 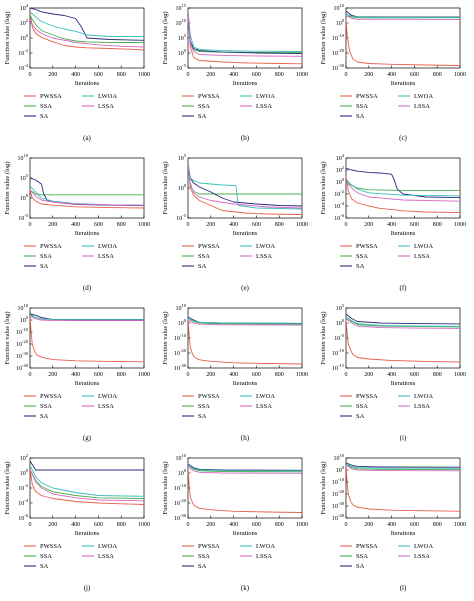 What do you see at coordinates (23, 517) in the screenshot?
I see `y-tick-label: 10⁻⁶` at bounding box center [23, 517].